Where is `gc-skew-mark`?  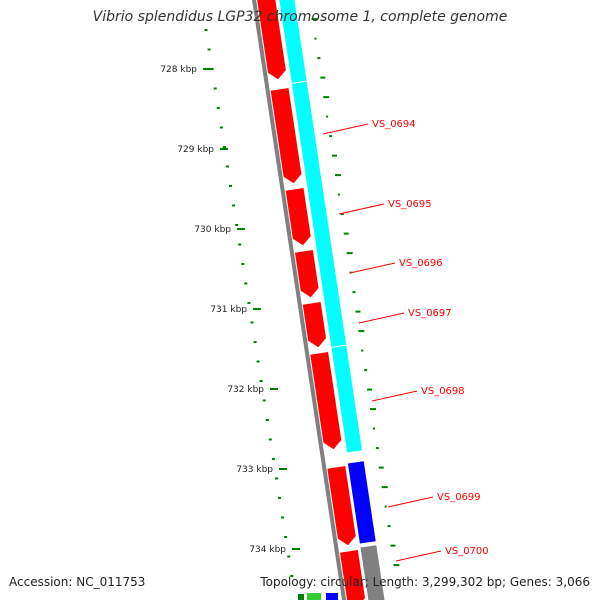
gc-skew-mark is located at coordinates (301, 597).